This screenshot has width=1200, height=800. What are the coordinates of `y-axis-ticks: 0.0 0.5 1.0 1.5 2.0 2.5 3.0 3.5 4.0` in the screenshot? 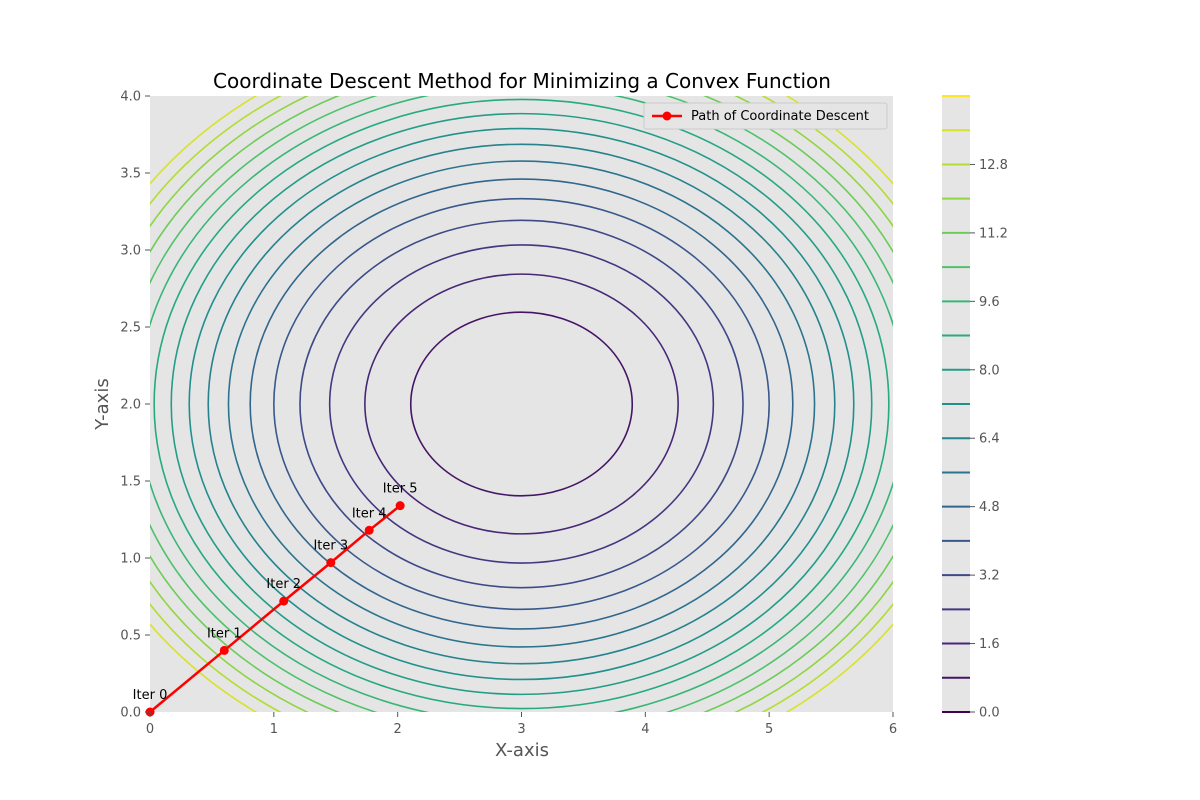 It's located at (135, 405).